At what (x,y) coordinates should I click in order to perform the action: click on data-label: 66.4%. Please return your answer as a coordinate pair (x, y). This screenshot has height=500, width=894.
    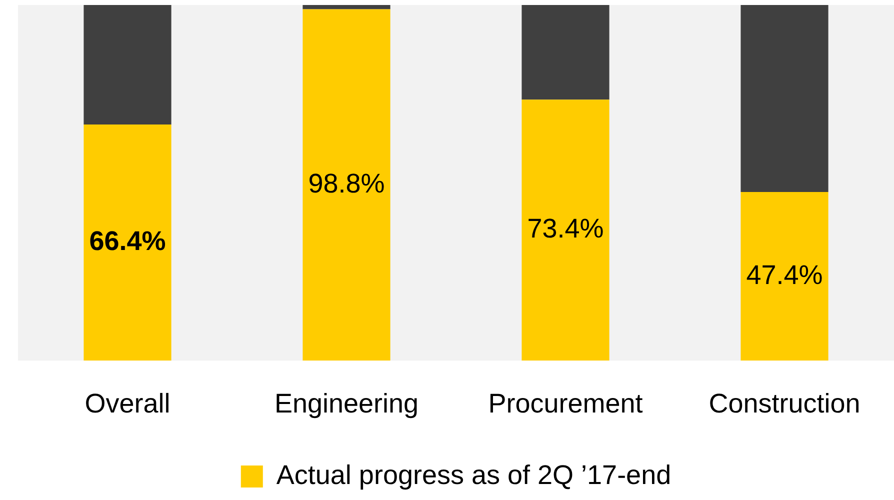
    Looking at the image, I should click on (127, 241).